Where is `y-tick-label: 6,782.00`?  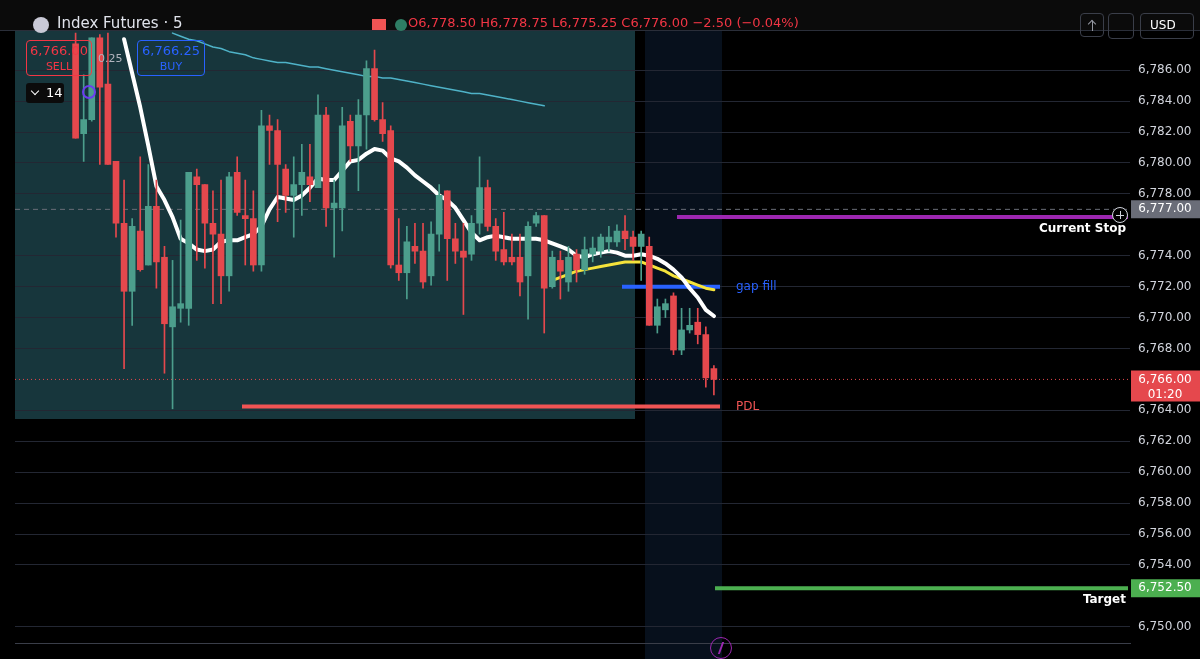 y-tick-label: 6,782.00 is located at coordinates (1165, 131).